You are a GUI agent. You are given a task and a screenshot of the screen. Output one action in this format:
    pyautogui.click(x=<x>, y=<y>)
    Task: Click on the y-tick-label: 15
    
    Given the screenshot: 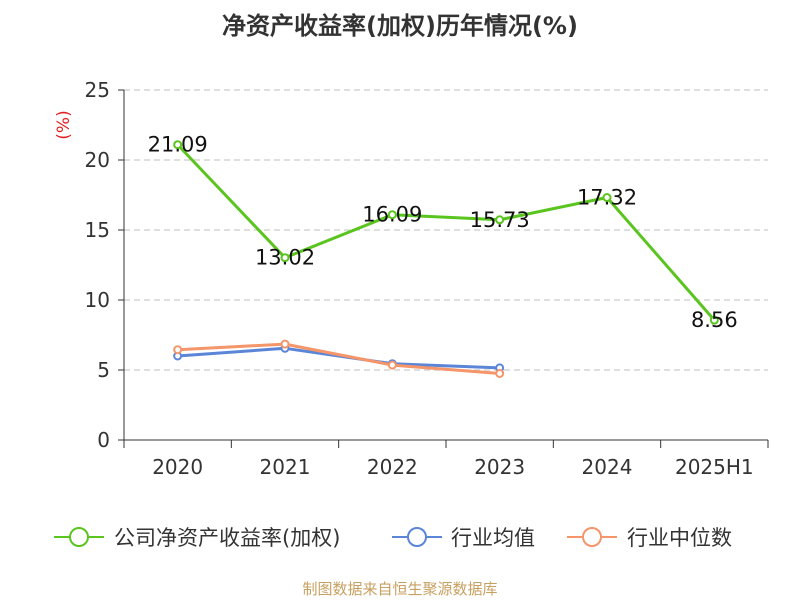 What is the action you would take?
    pyautogui.click(x=97, y=230)
    